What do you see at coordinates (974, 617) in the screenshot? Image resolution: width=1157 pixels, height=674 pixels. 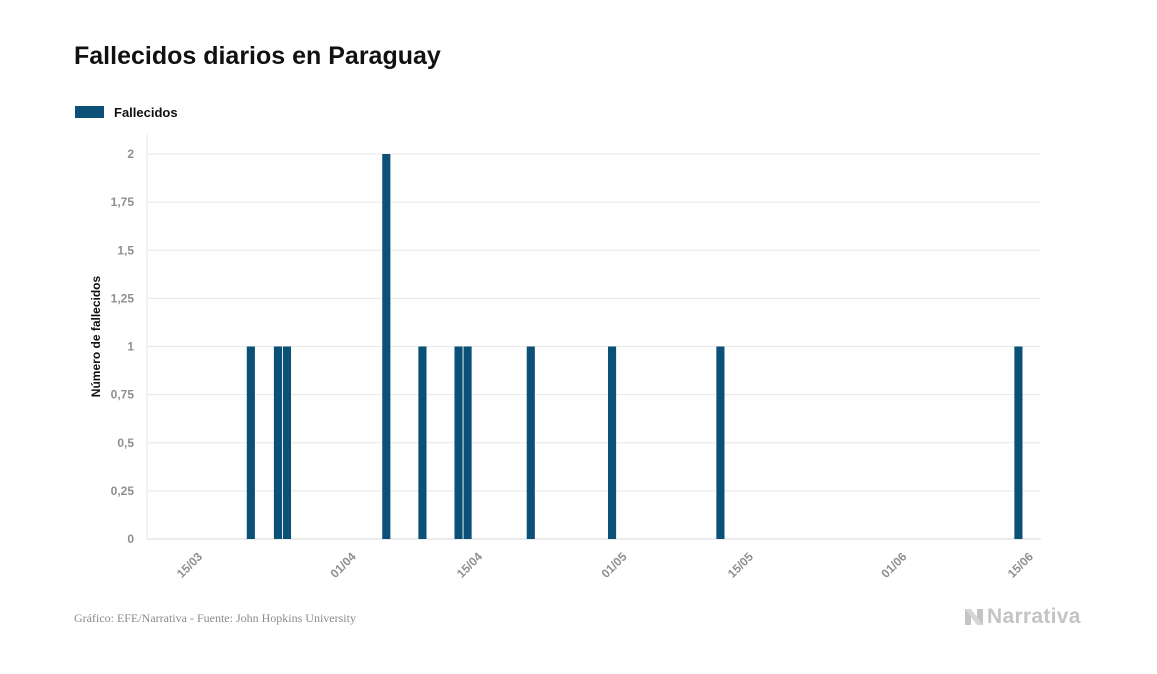 I see `narrativa-logo-icon` at bounding box center [974, 617].